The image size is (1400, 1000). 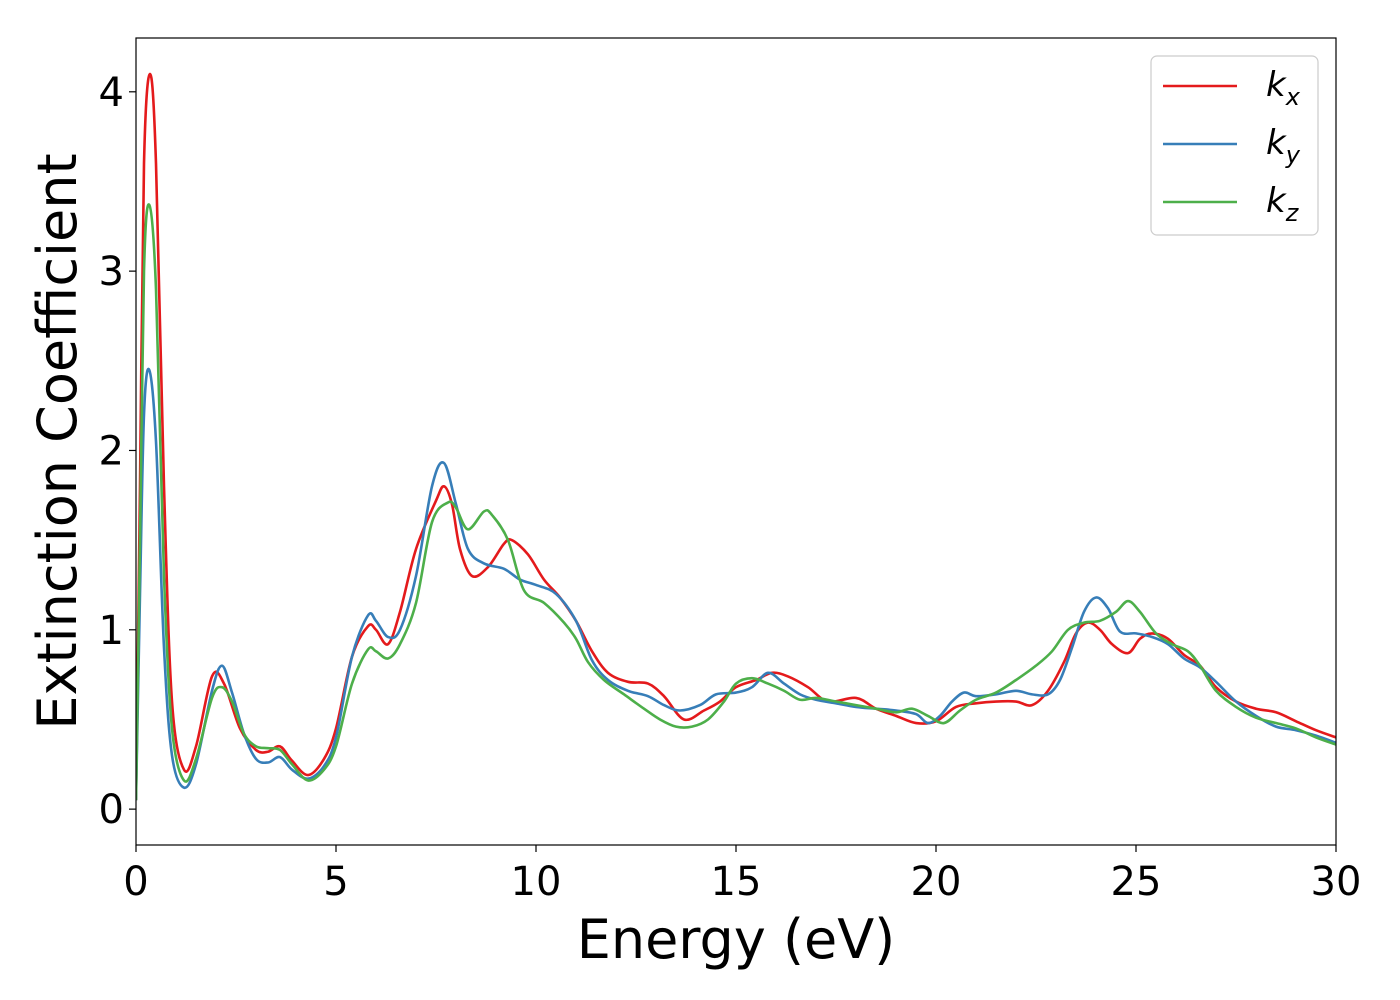 What do you see at coordinates (536, 882) in the screenshot?
I see `x-tick-label: 10` at bounding box center [536, 882].